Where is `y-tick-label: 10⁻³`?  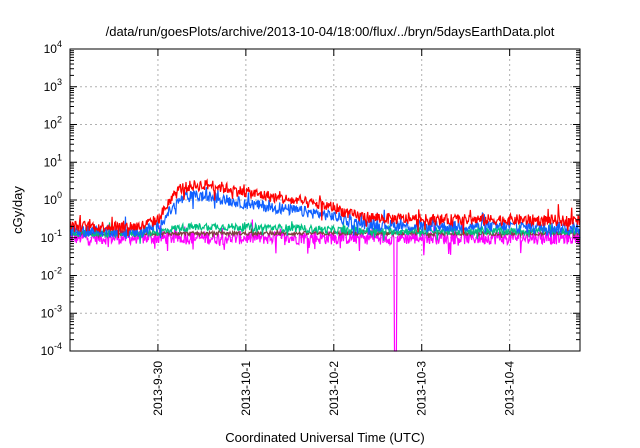 y-tick-label: 10⁻³ is located at coordinates (51, 311).